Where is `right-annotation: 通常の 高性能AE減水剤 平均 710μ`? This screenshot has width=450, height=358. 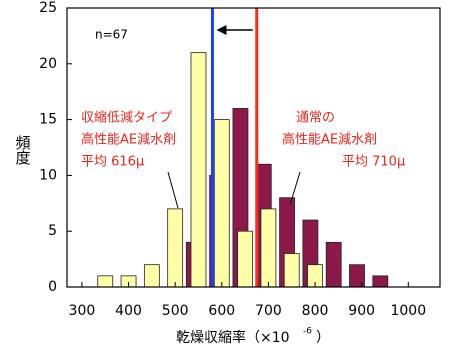 right-annotation: 通常の 高性能AE減水剤 平均 710μ is located at coordinates (343, 140).